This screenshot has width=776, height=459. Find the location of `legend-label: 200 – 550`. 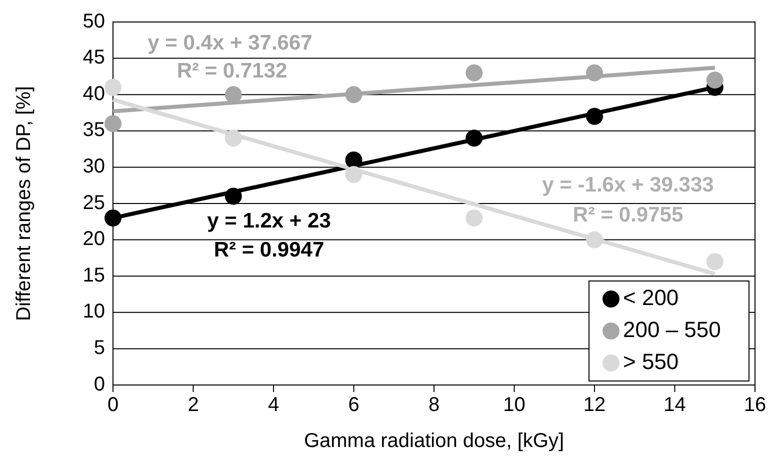

legend-label: 200 – 550 is located at coordinates (672, 329).